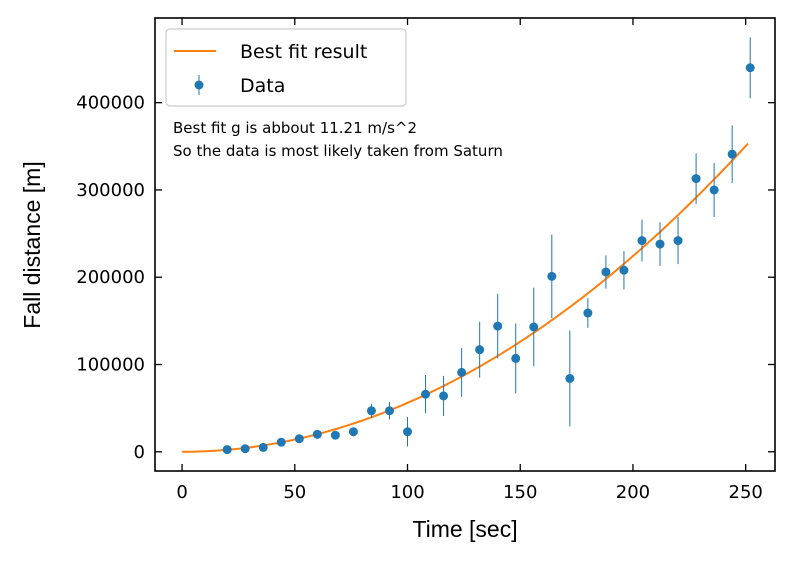  I want to click on legend-label-fit: Best fit result, so click(303, 52).